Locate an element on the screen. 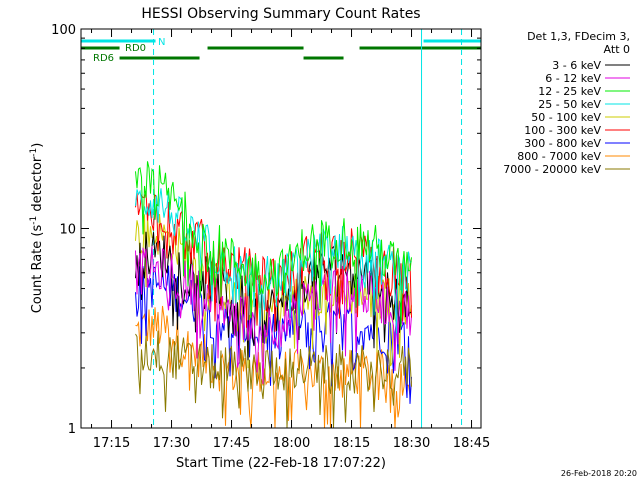 The height and width of the screenshot is (480, 640). flag-label-n: N is located at coordinates (161, 42).